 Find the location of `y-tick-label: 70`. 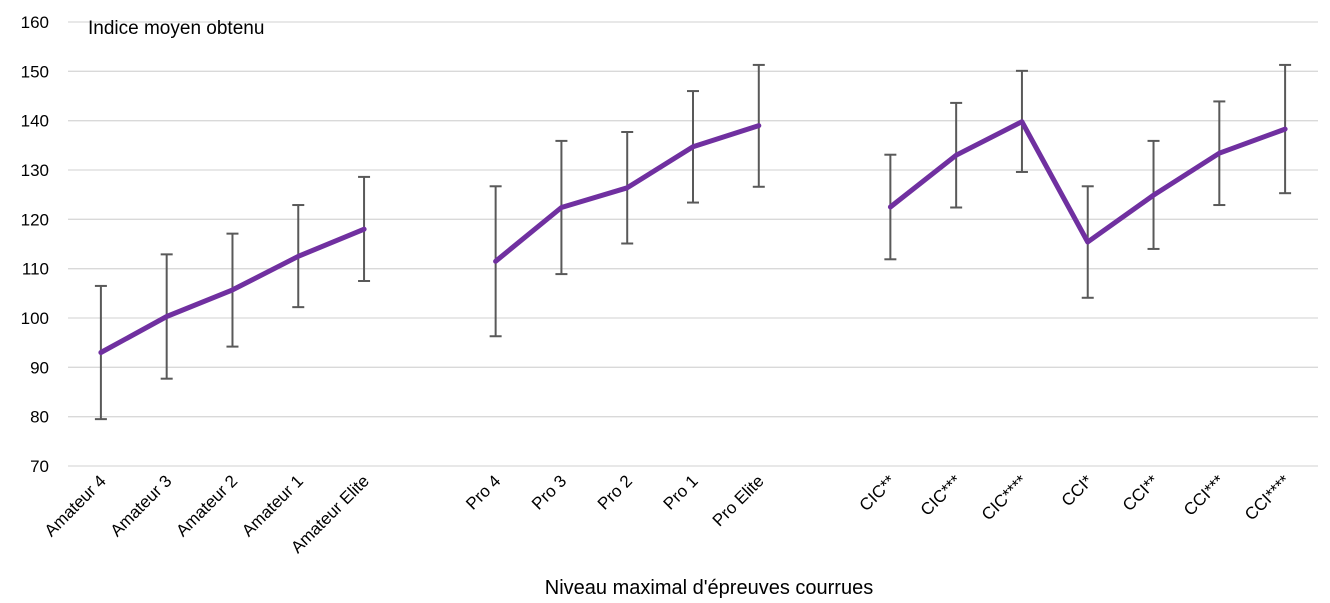

y-tick-label: 70 is located at coordinates (39, 466).